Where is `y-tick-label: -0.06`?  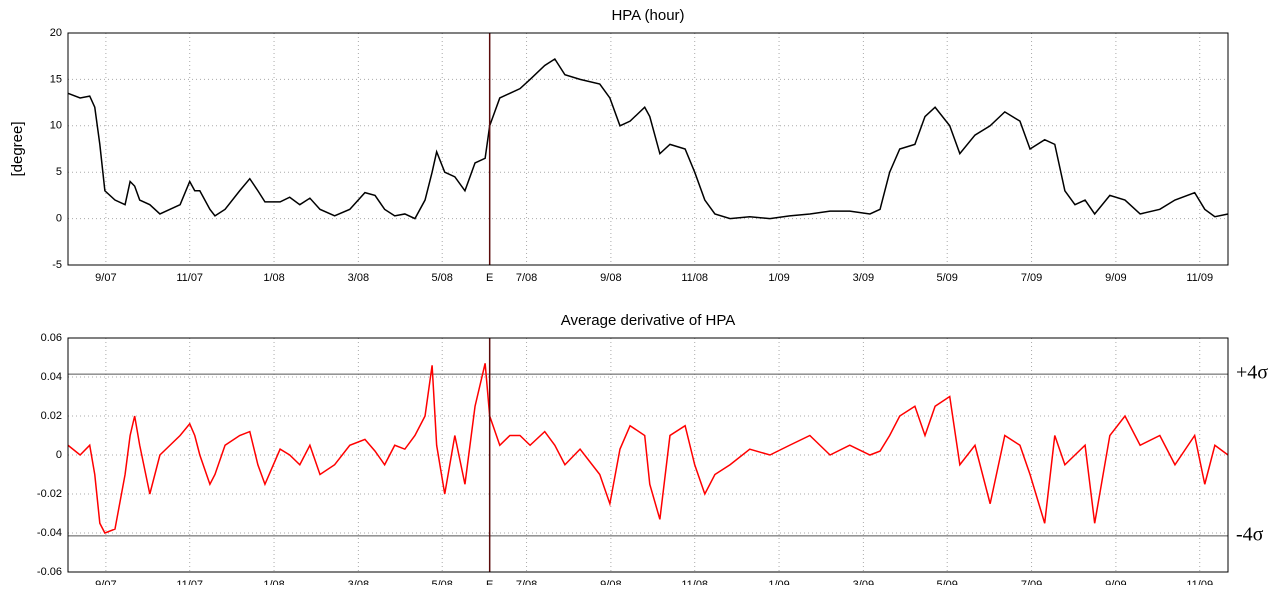 y-tick-label: -0.06 is located at coordinates (49, 572).